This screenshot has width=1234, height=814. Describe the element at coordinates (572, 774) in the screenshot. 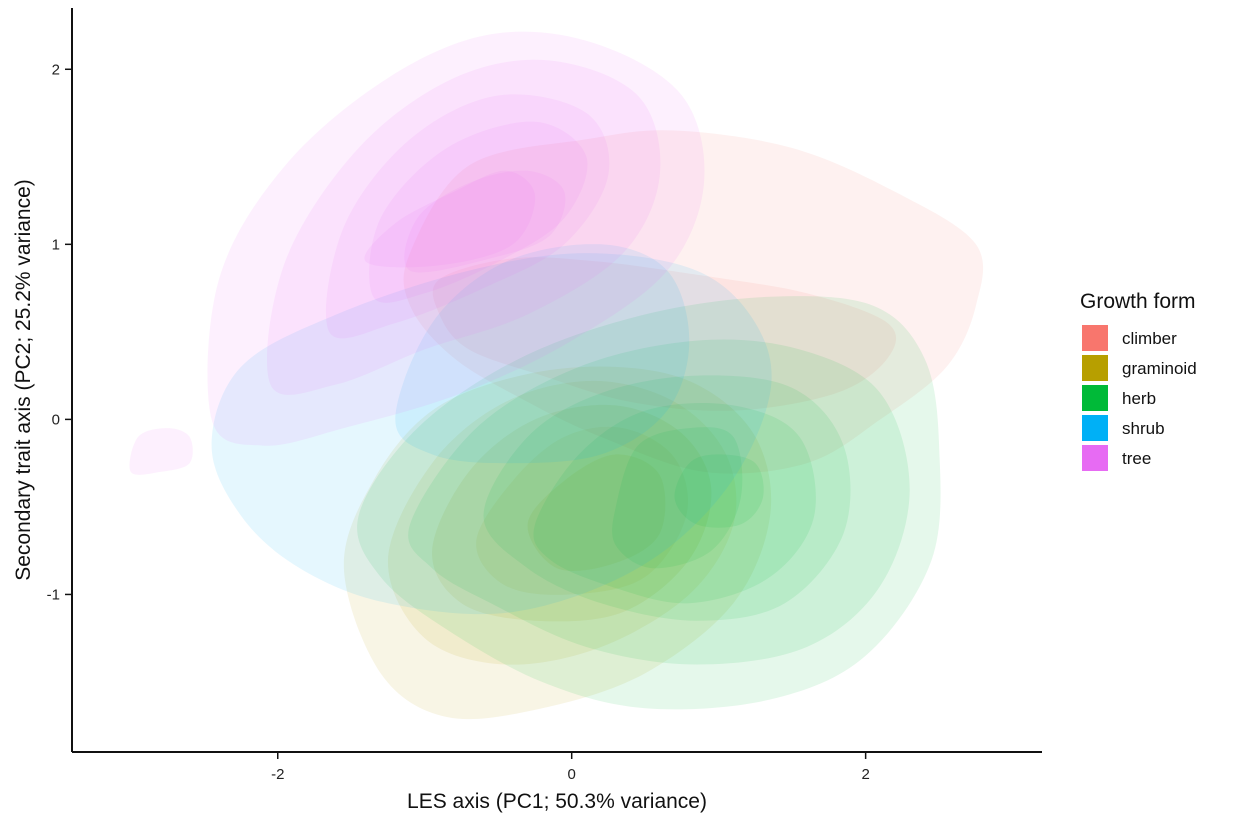

I see `x-tick-label: 0` at that location.